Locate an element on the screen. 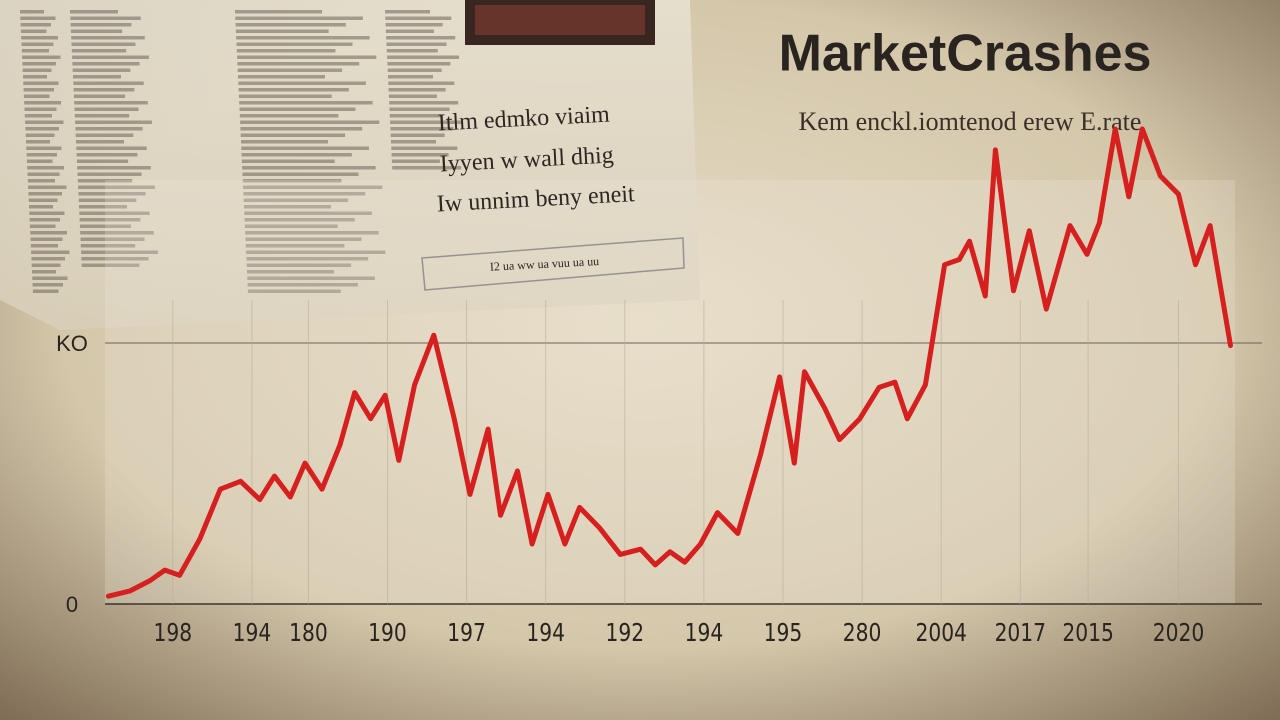 The image size is (1280, 720). x-tick-label: 2020 is located at coordinates (1178, 632).